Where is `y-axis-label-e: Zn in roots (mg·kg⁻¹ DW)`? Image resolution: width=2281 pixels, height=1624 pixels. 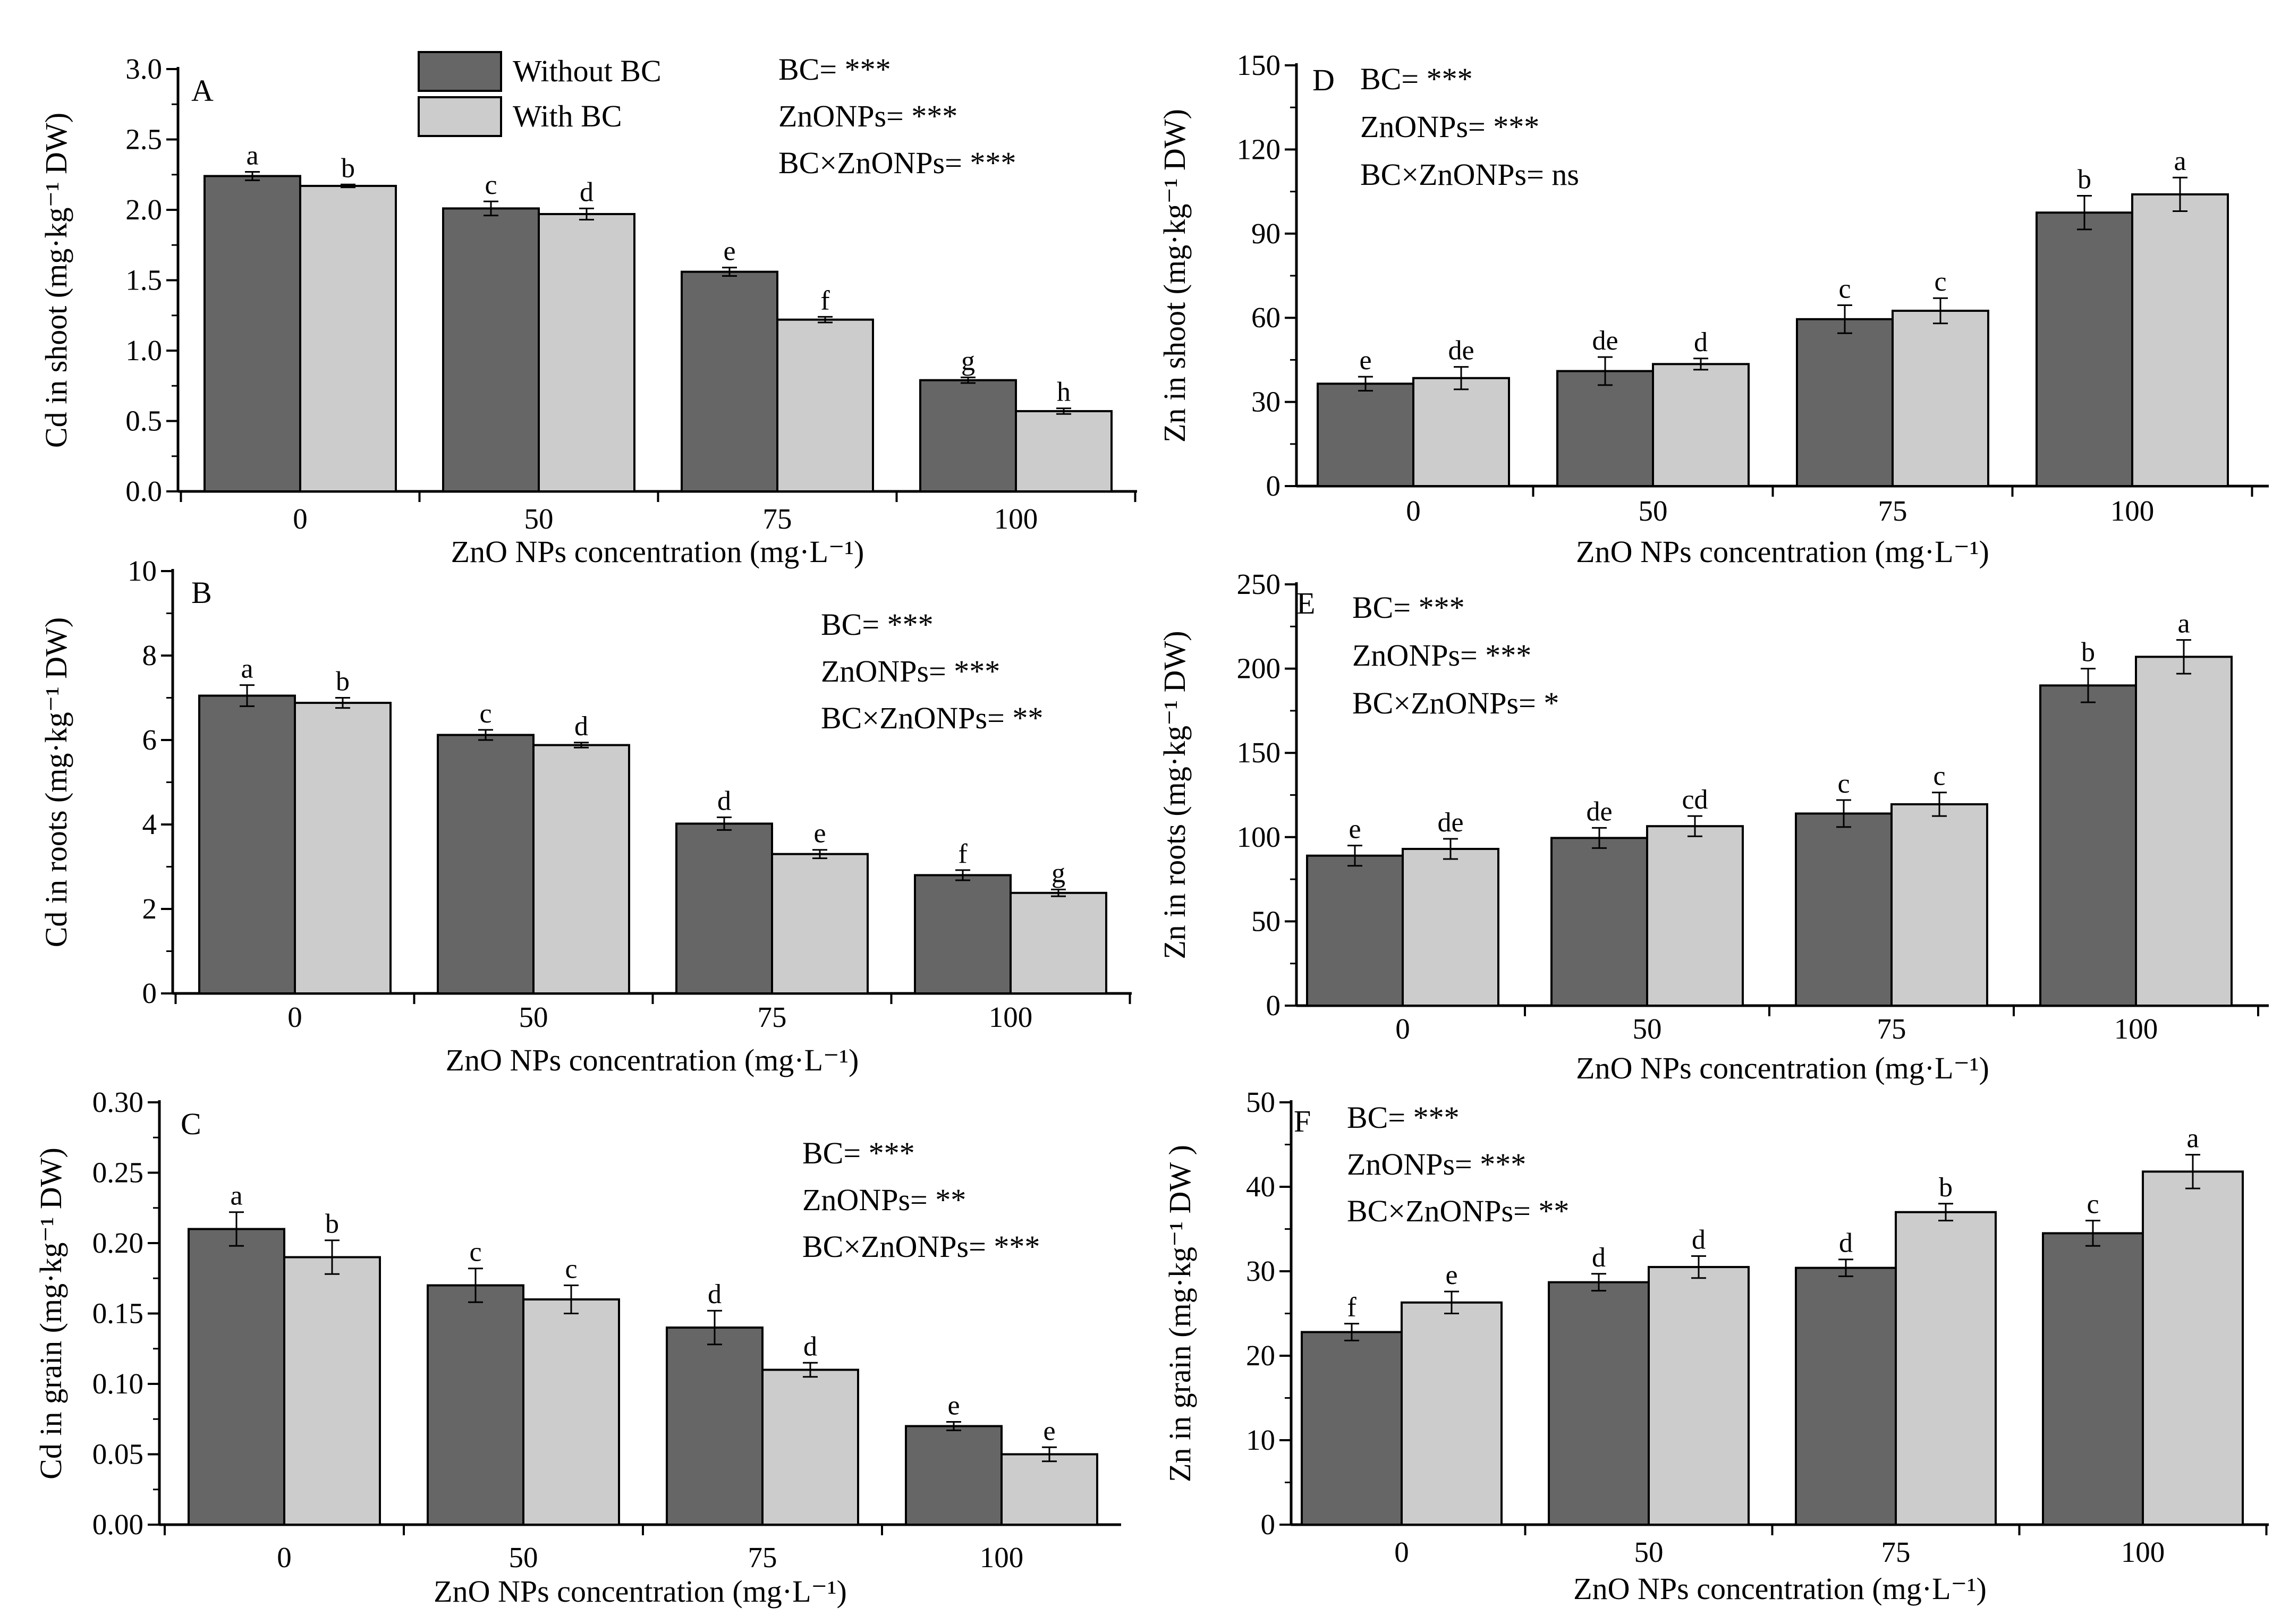
y-axis-label-e: Zn in roots (mg·kg⁻¹ DW) is located at coordinates (1174, 795).